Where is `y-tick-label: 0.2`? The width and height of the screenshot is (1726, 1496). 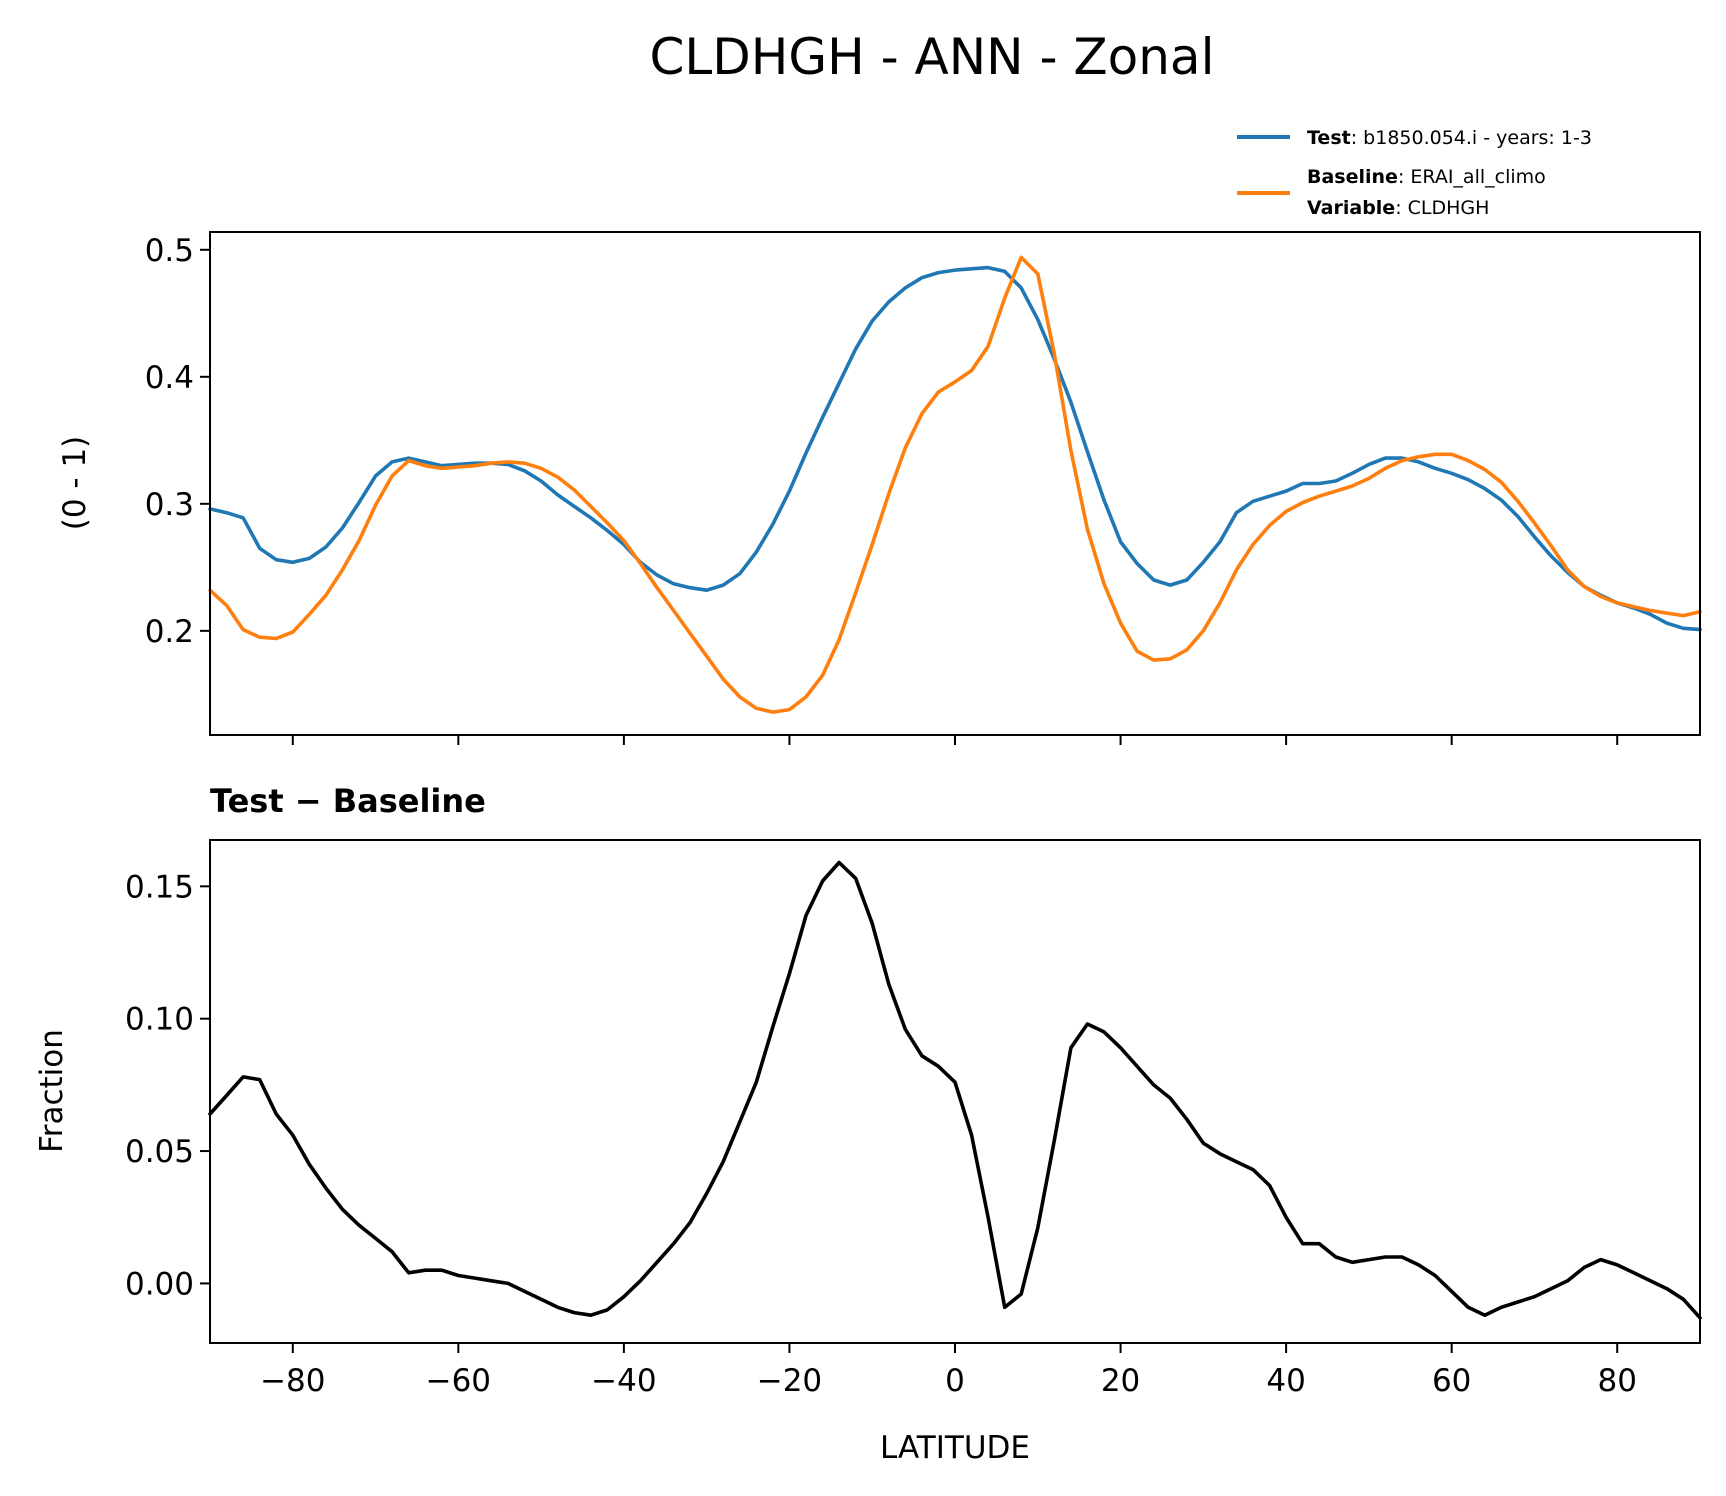 y-tick-label: 0.2 is located at coordinates (169, 632).